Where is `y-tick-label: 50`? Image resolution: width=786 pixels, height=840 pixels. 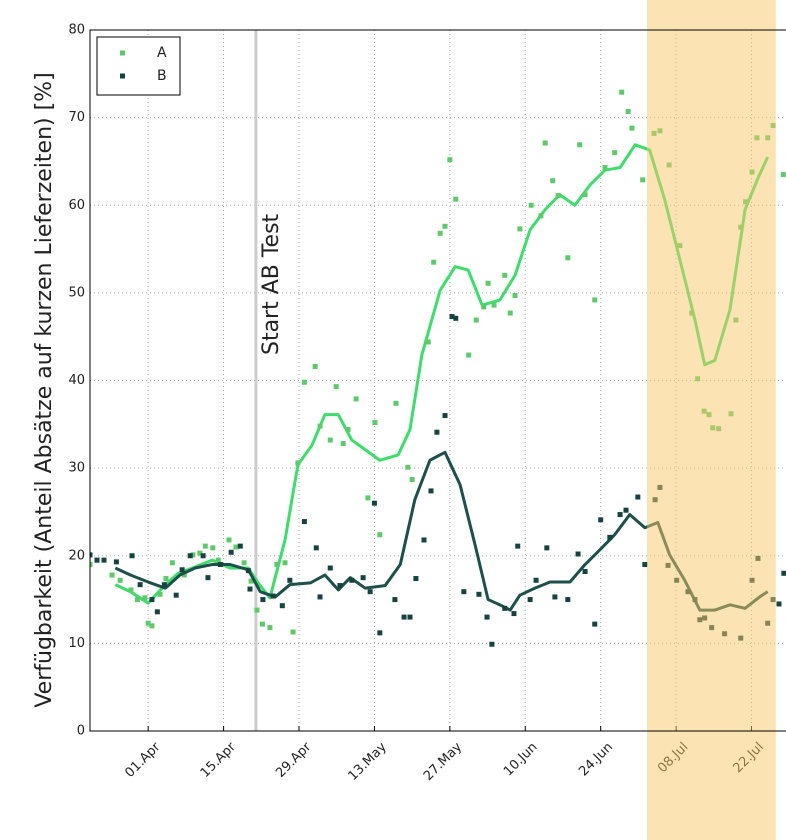 y-tick-label: 50 is located at coordinates (76, 292).